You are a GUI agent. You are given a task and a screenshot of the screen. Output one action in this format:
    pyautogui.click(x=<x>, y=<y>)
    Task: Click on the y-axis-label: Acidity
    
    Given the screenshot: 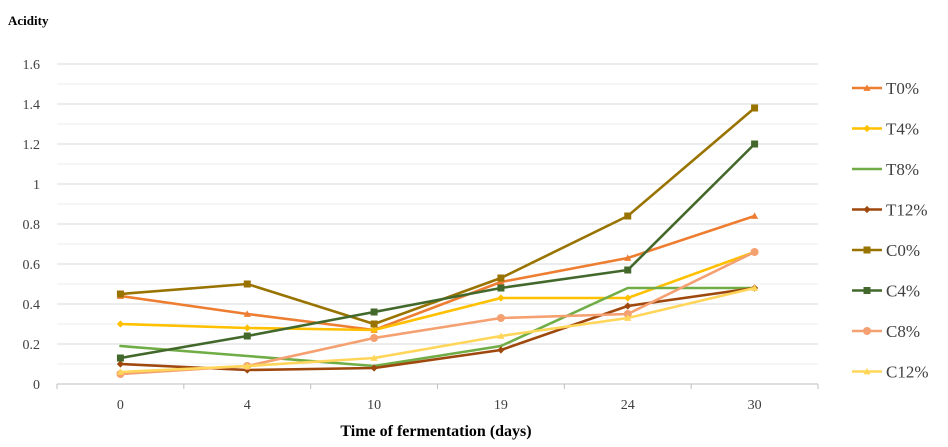 What is the action you would take?
    pyautogui.click(x=28, y=20)
    